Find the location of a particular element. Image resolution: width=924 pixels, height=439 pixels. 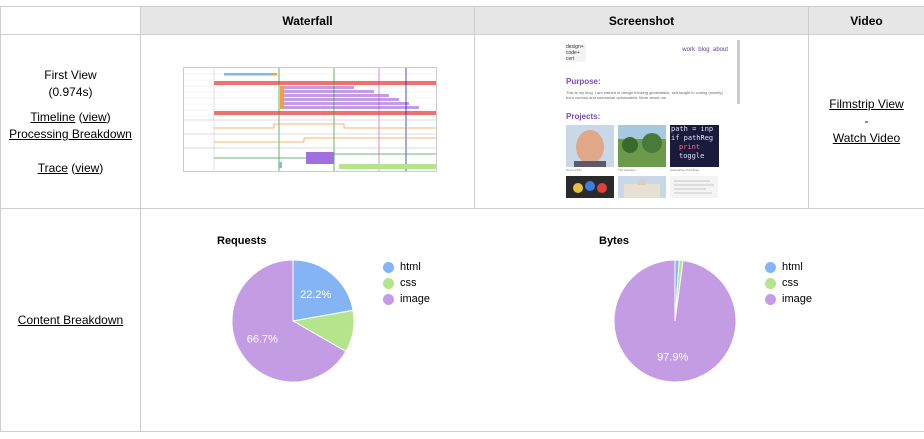

trace-link: Trace is located at coordinates (52, 167).